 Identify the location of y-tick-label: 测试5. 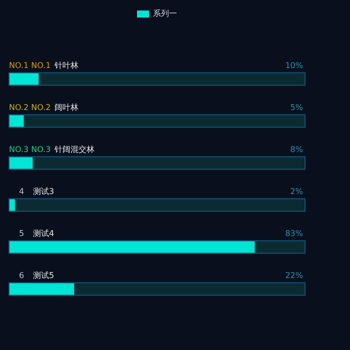
(43, 275).